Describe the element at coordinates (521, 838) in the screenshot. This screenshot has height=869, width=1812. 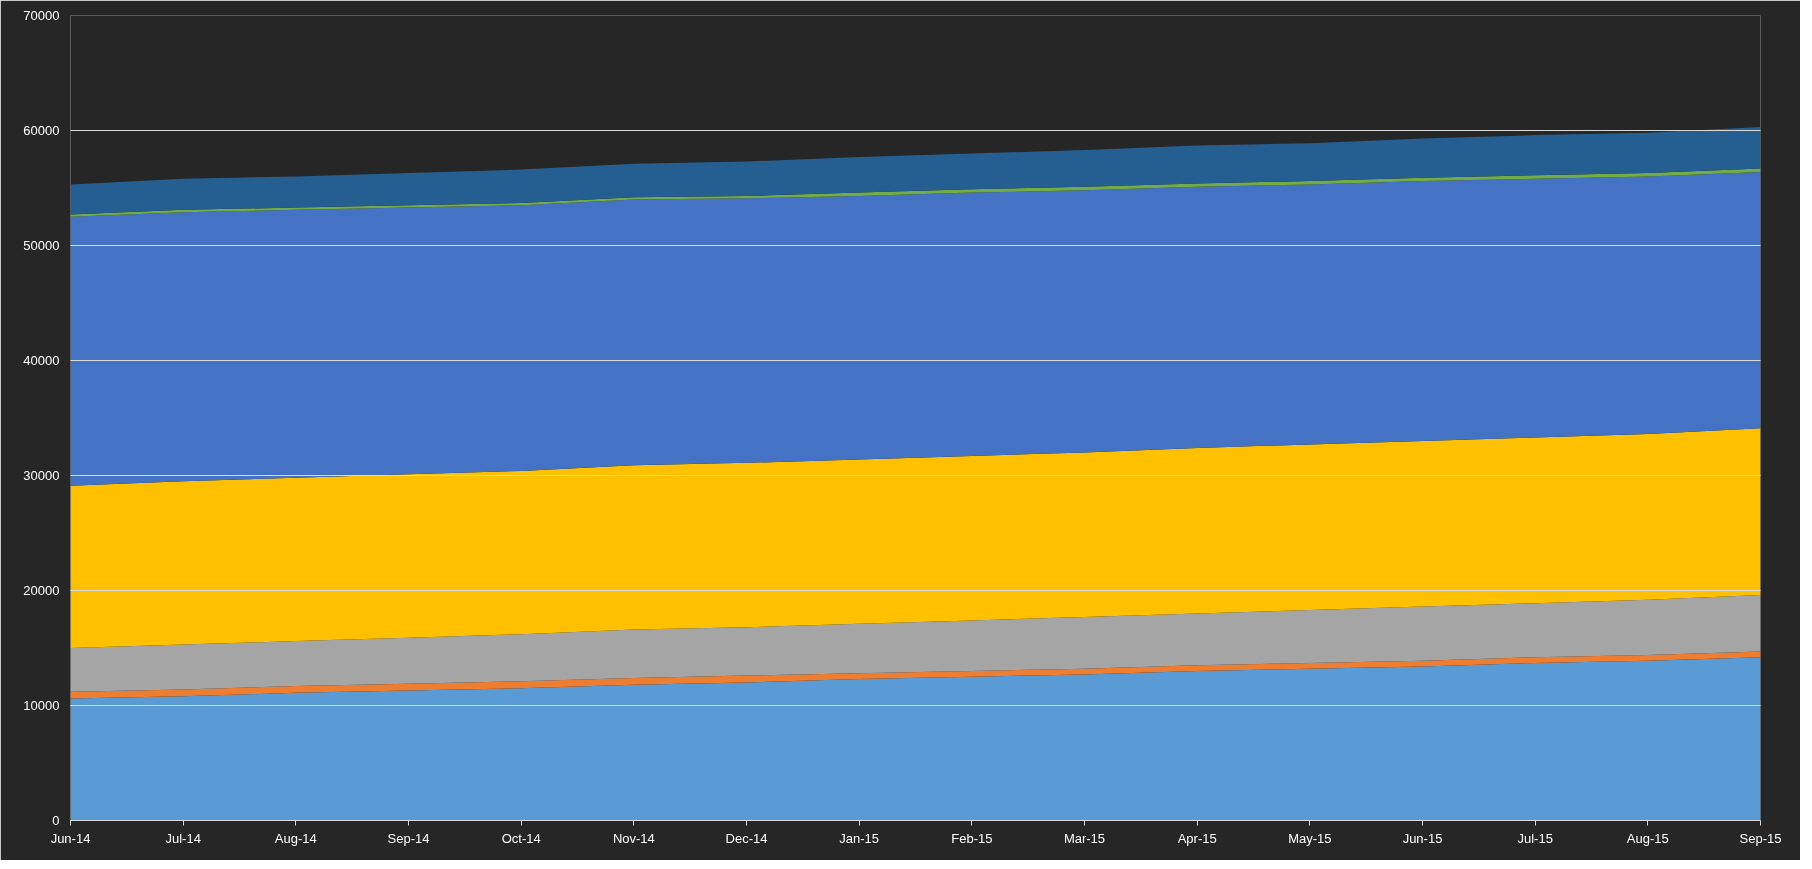
I see `x-tick-label: Oct-14` at that location.